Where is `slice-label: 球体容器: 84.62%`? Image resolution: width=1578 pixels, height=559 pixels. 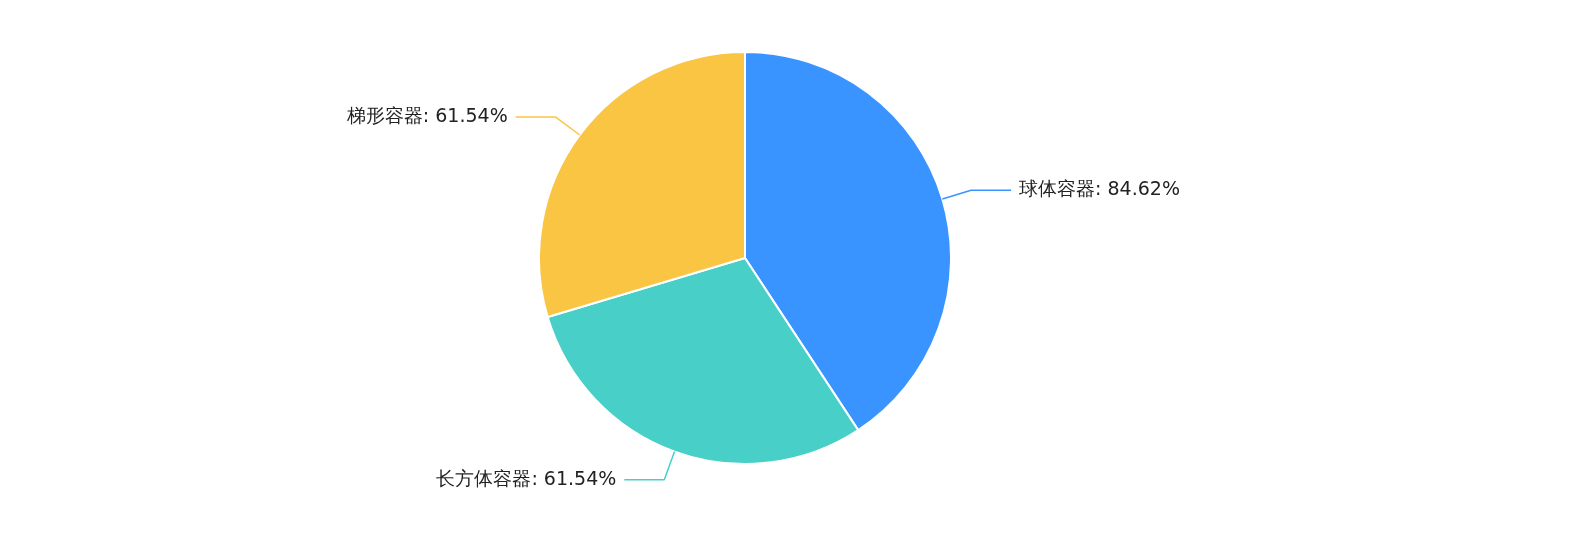
slice-label: 球体容器: 84.62% is located at coordinates (1099, 188).